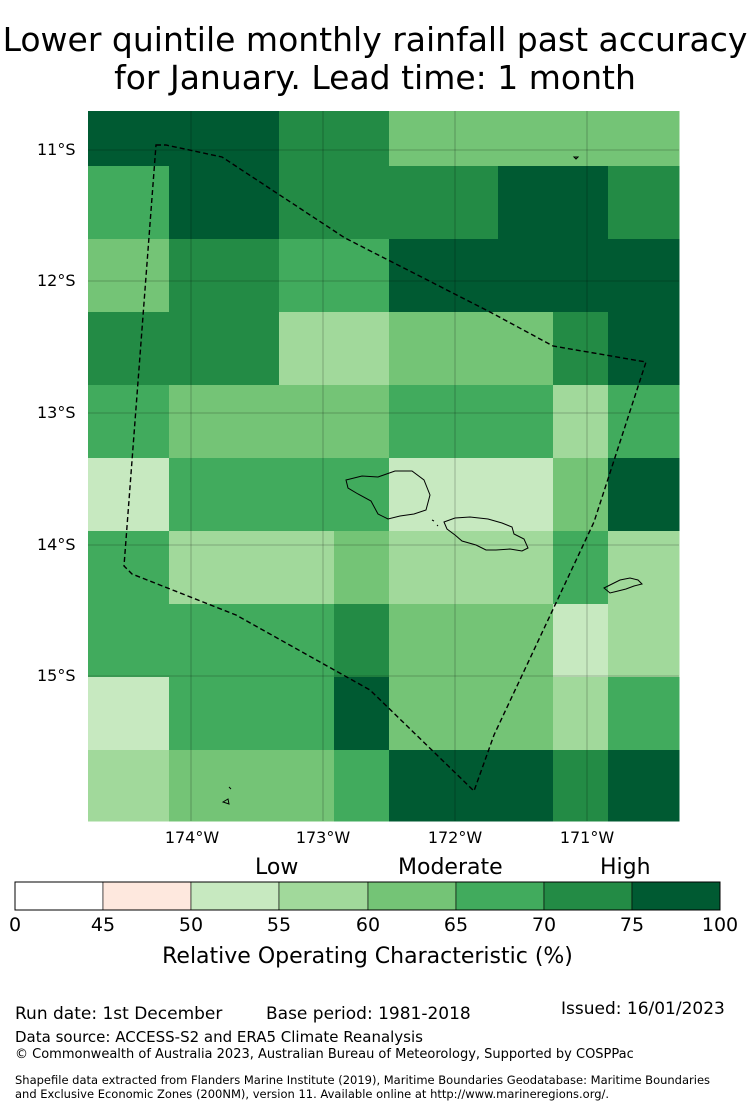  Describe the element at coordinates (625, 867) in the screenshot. I see `legend-category-high: High` at that location.